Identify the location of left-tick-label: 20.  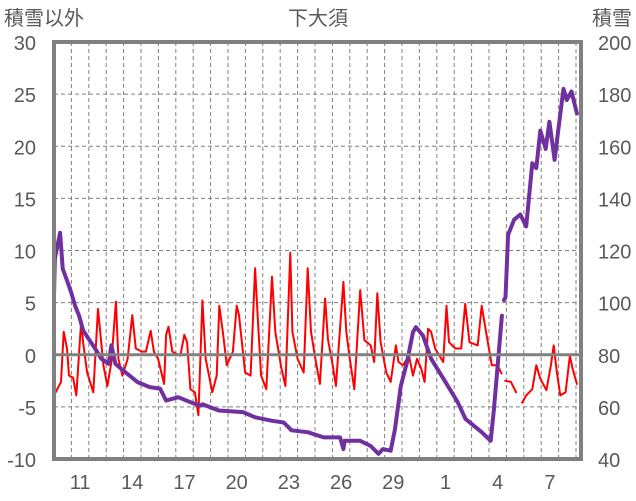
(25, 148).